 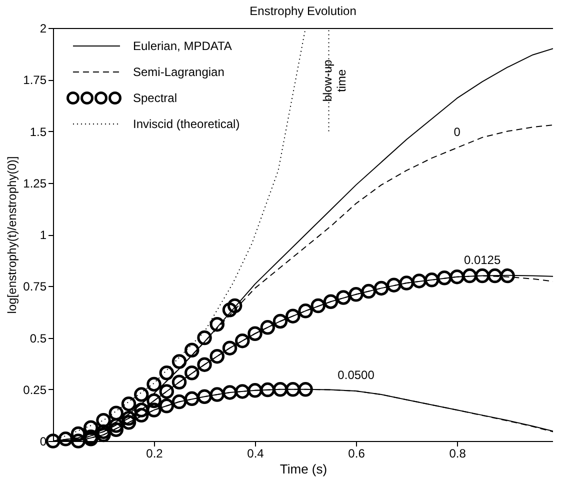 I want to click on x-tick-label: 0.4, so click(x=255, y=453).